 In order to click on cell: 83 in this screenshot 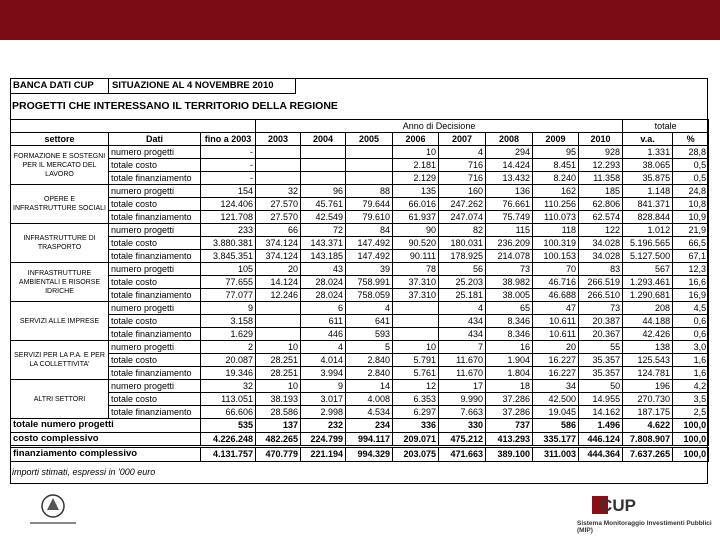, I will do `click(601, 269)`.